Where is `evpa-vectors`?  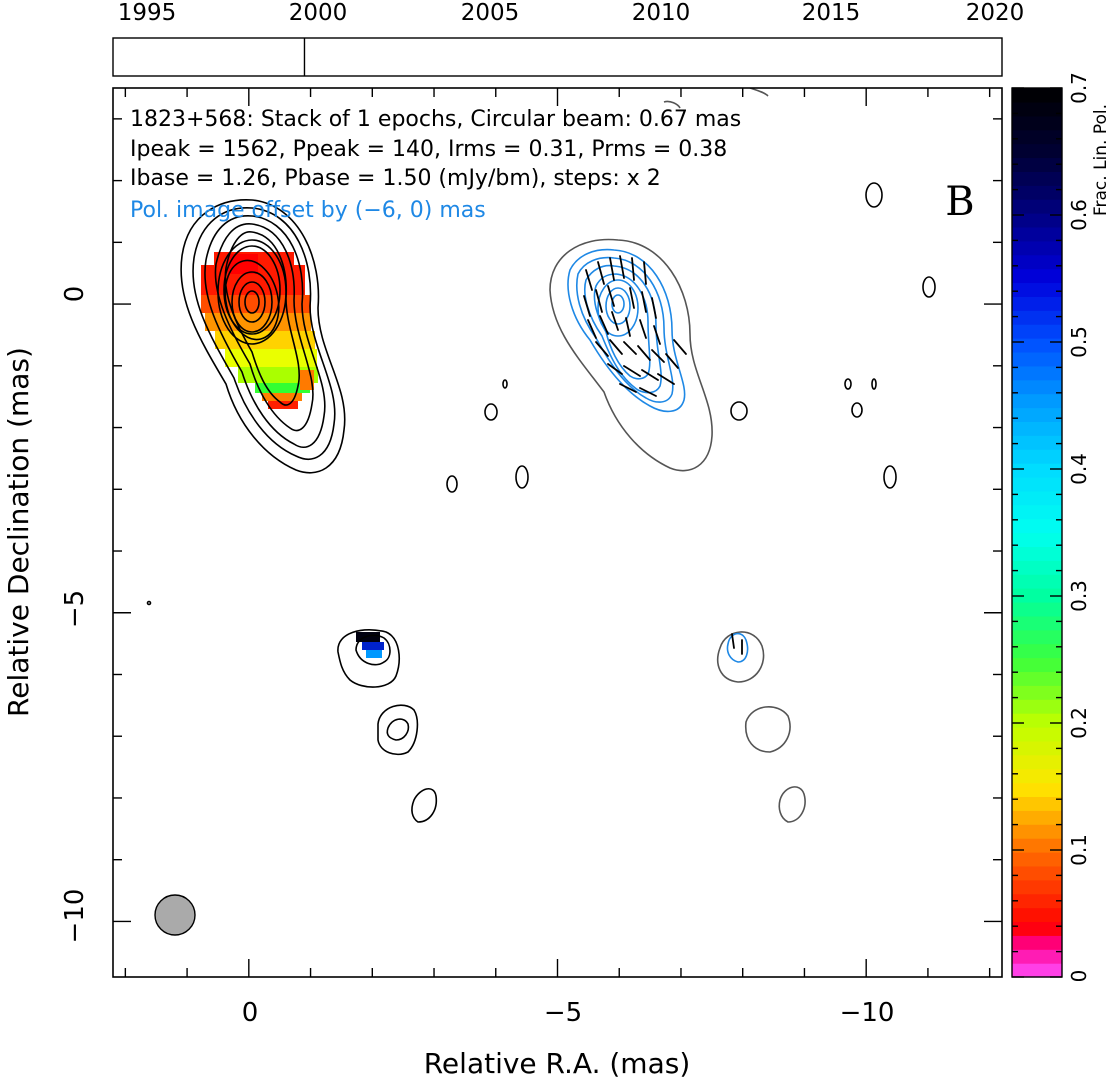 evpa-vectors is located at coordinates (663, 455).